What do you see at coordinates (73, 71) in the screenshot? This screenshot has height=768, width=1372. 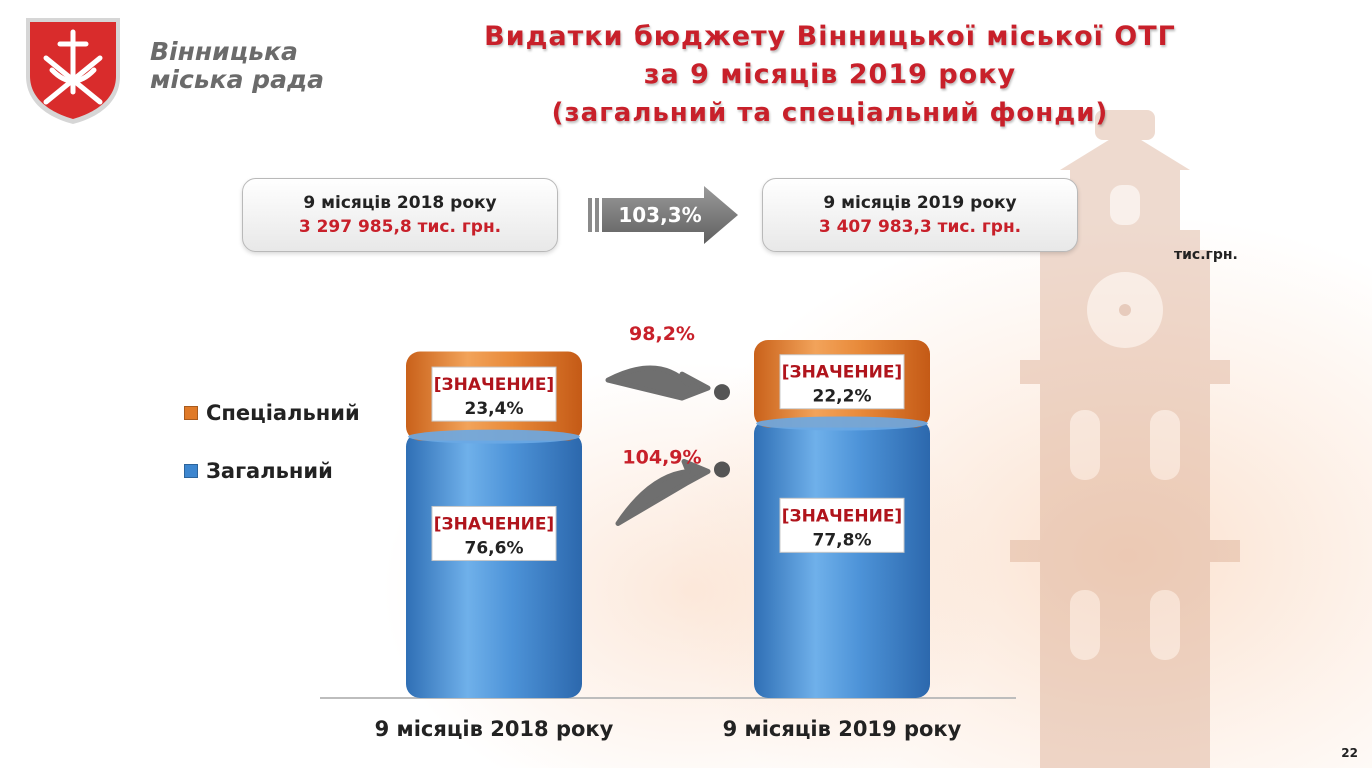 I see `city-coat-of-arms-logo` at bounding box center [73, 71].